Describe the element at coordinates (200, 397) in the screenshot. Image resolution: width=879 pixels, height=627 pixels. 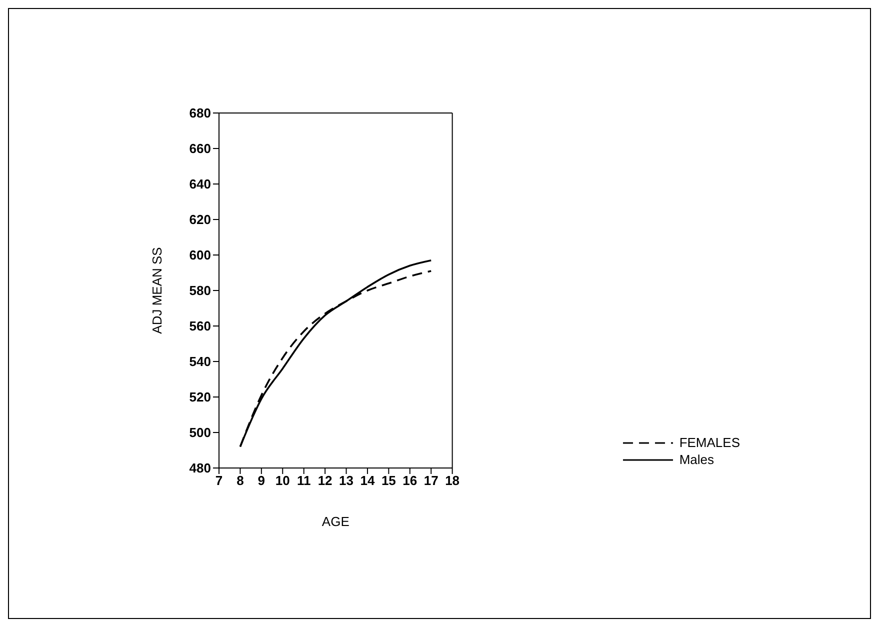
I see `y-tick-label: 520` at that location.